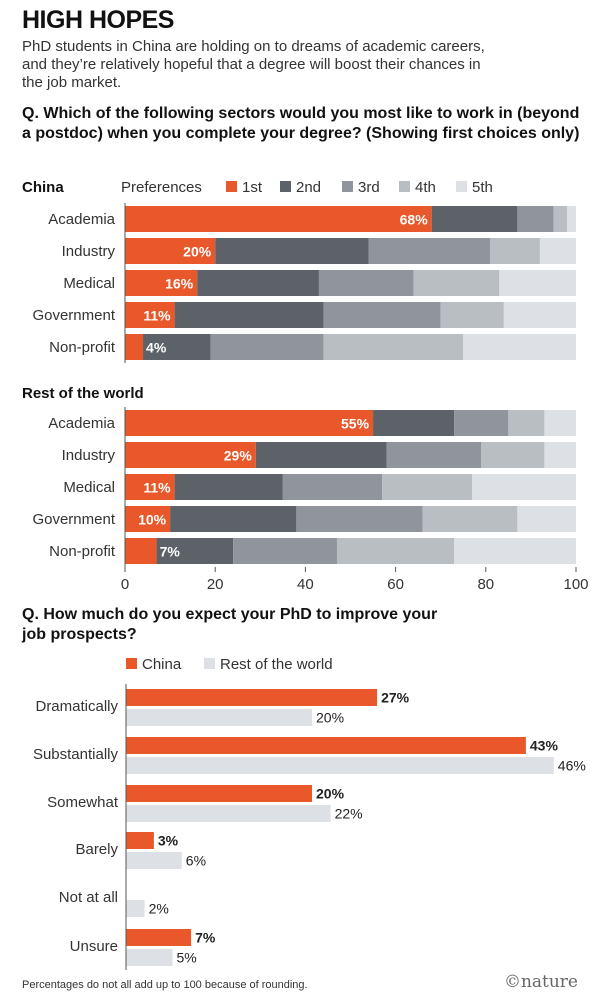 The width and height of the screenshot is (600, 999). I want to click on bar-rest-government-3rd, so click(359, 519).